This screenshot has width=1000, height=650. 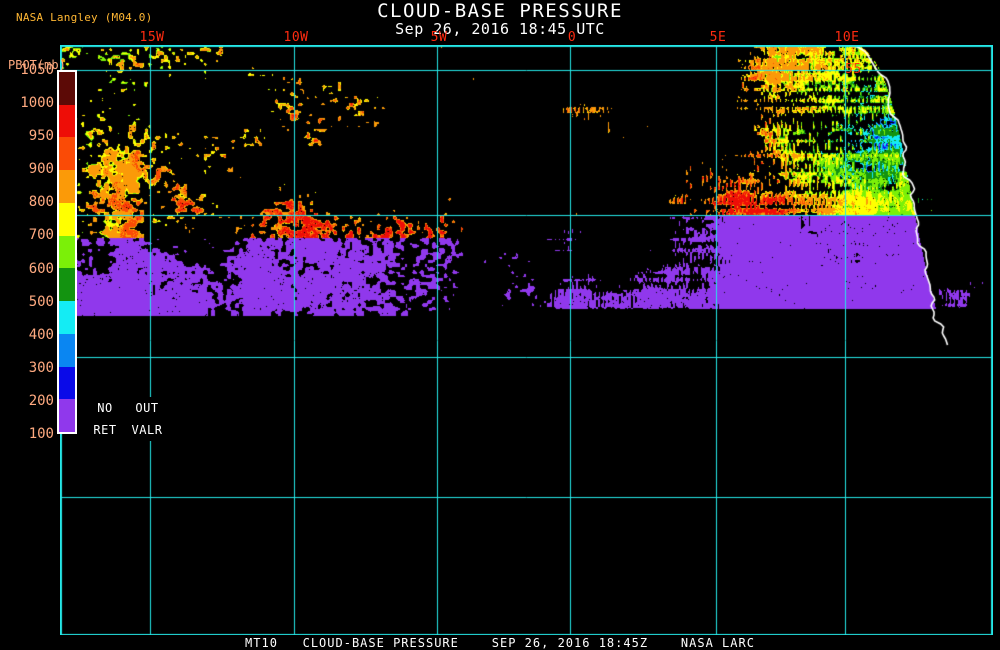 What do you see at coordinates (296, 37) in the screenshot?
I see `lon-tick-10W: 10W` at bounding box center [296, 37].